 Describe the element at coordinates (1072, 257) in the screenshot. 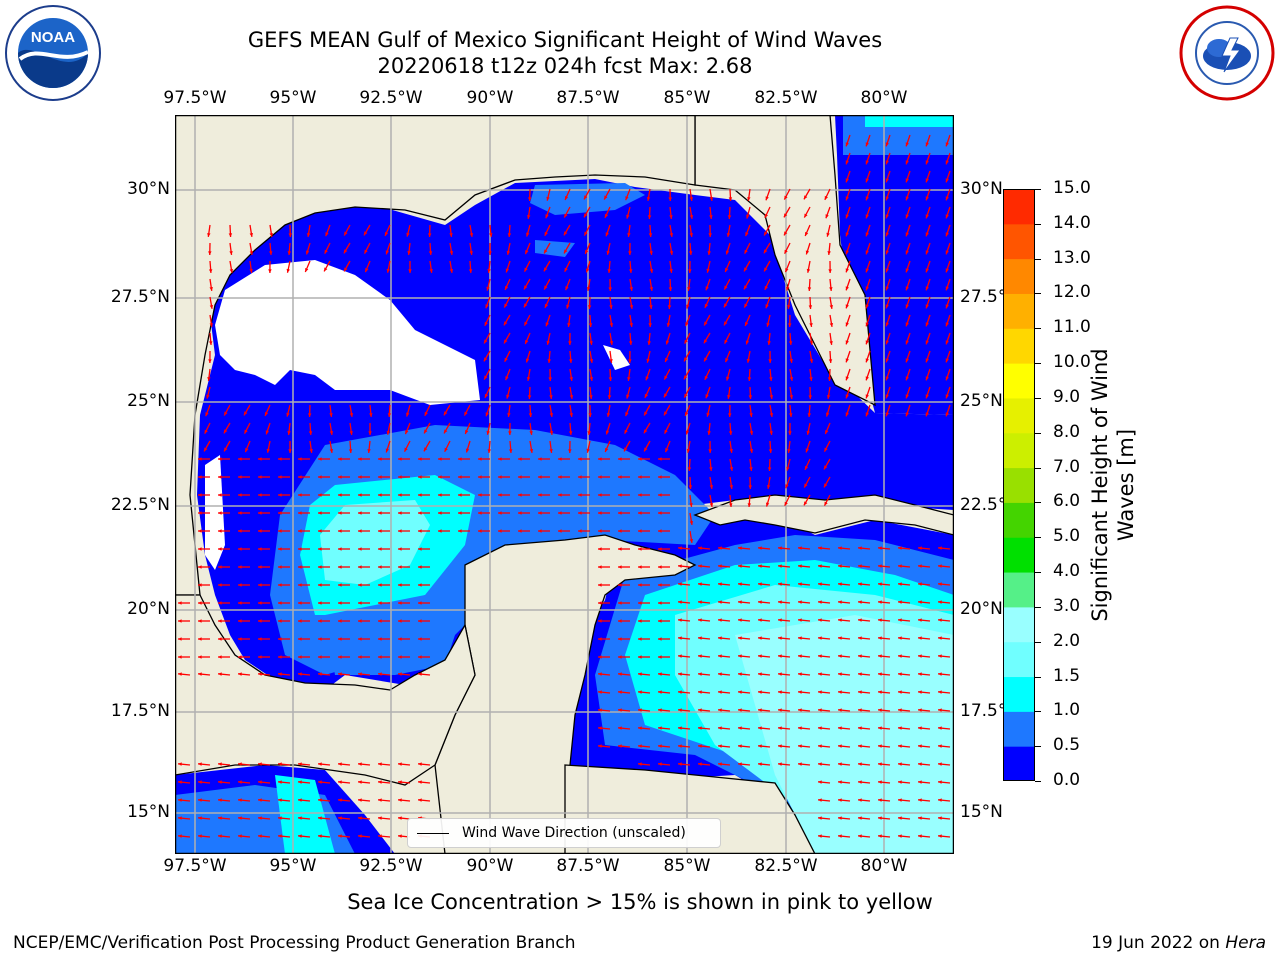

I see `colorbar-tick-label: 13.0` at that location.